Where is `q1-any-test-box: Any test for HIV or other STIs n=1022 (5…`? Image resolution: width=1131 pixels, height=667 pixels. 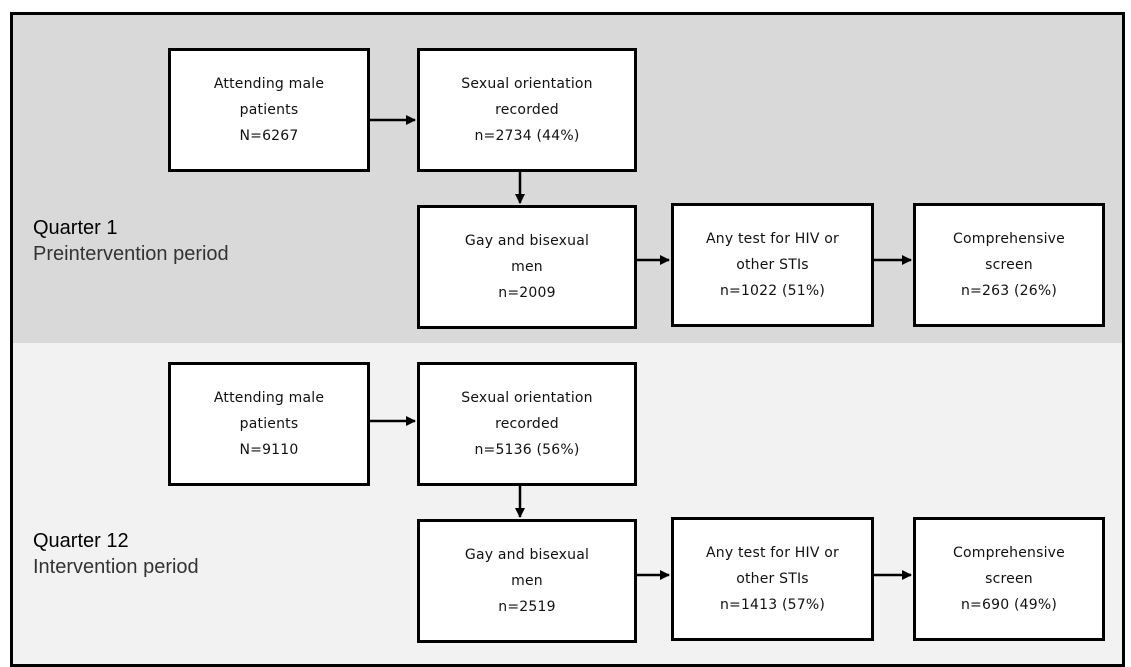 q1-any-test-box: Any test for HIV or other STIs n=1022 (5… is located at coordinates (772, 265).